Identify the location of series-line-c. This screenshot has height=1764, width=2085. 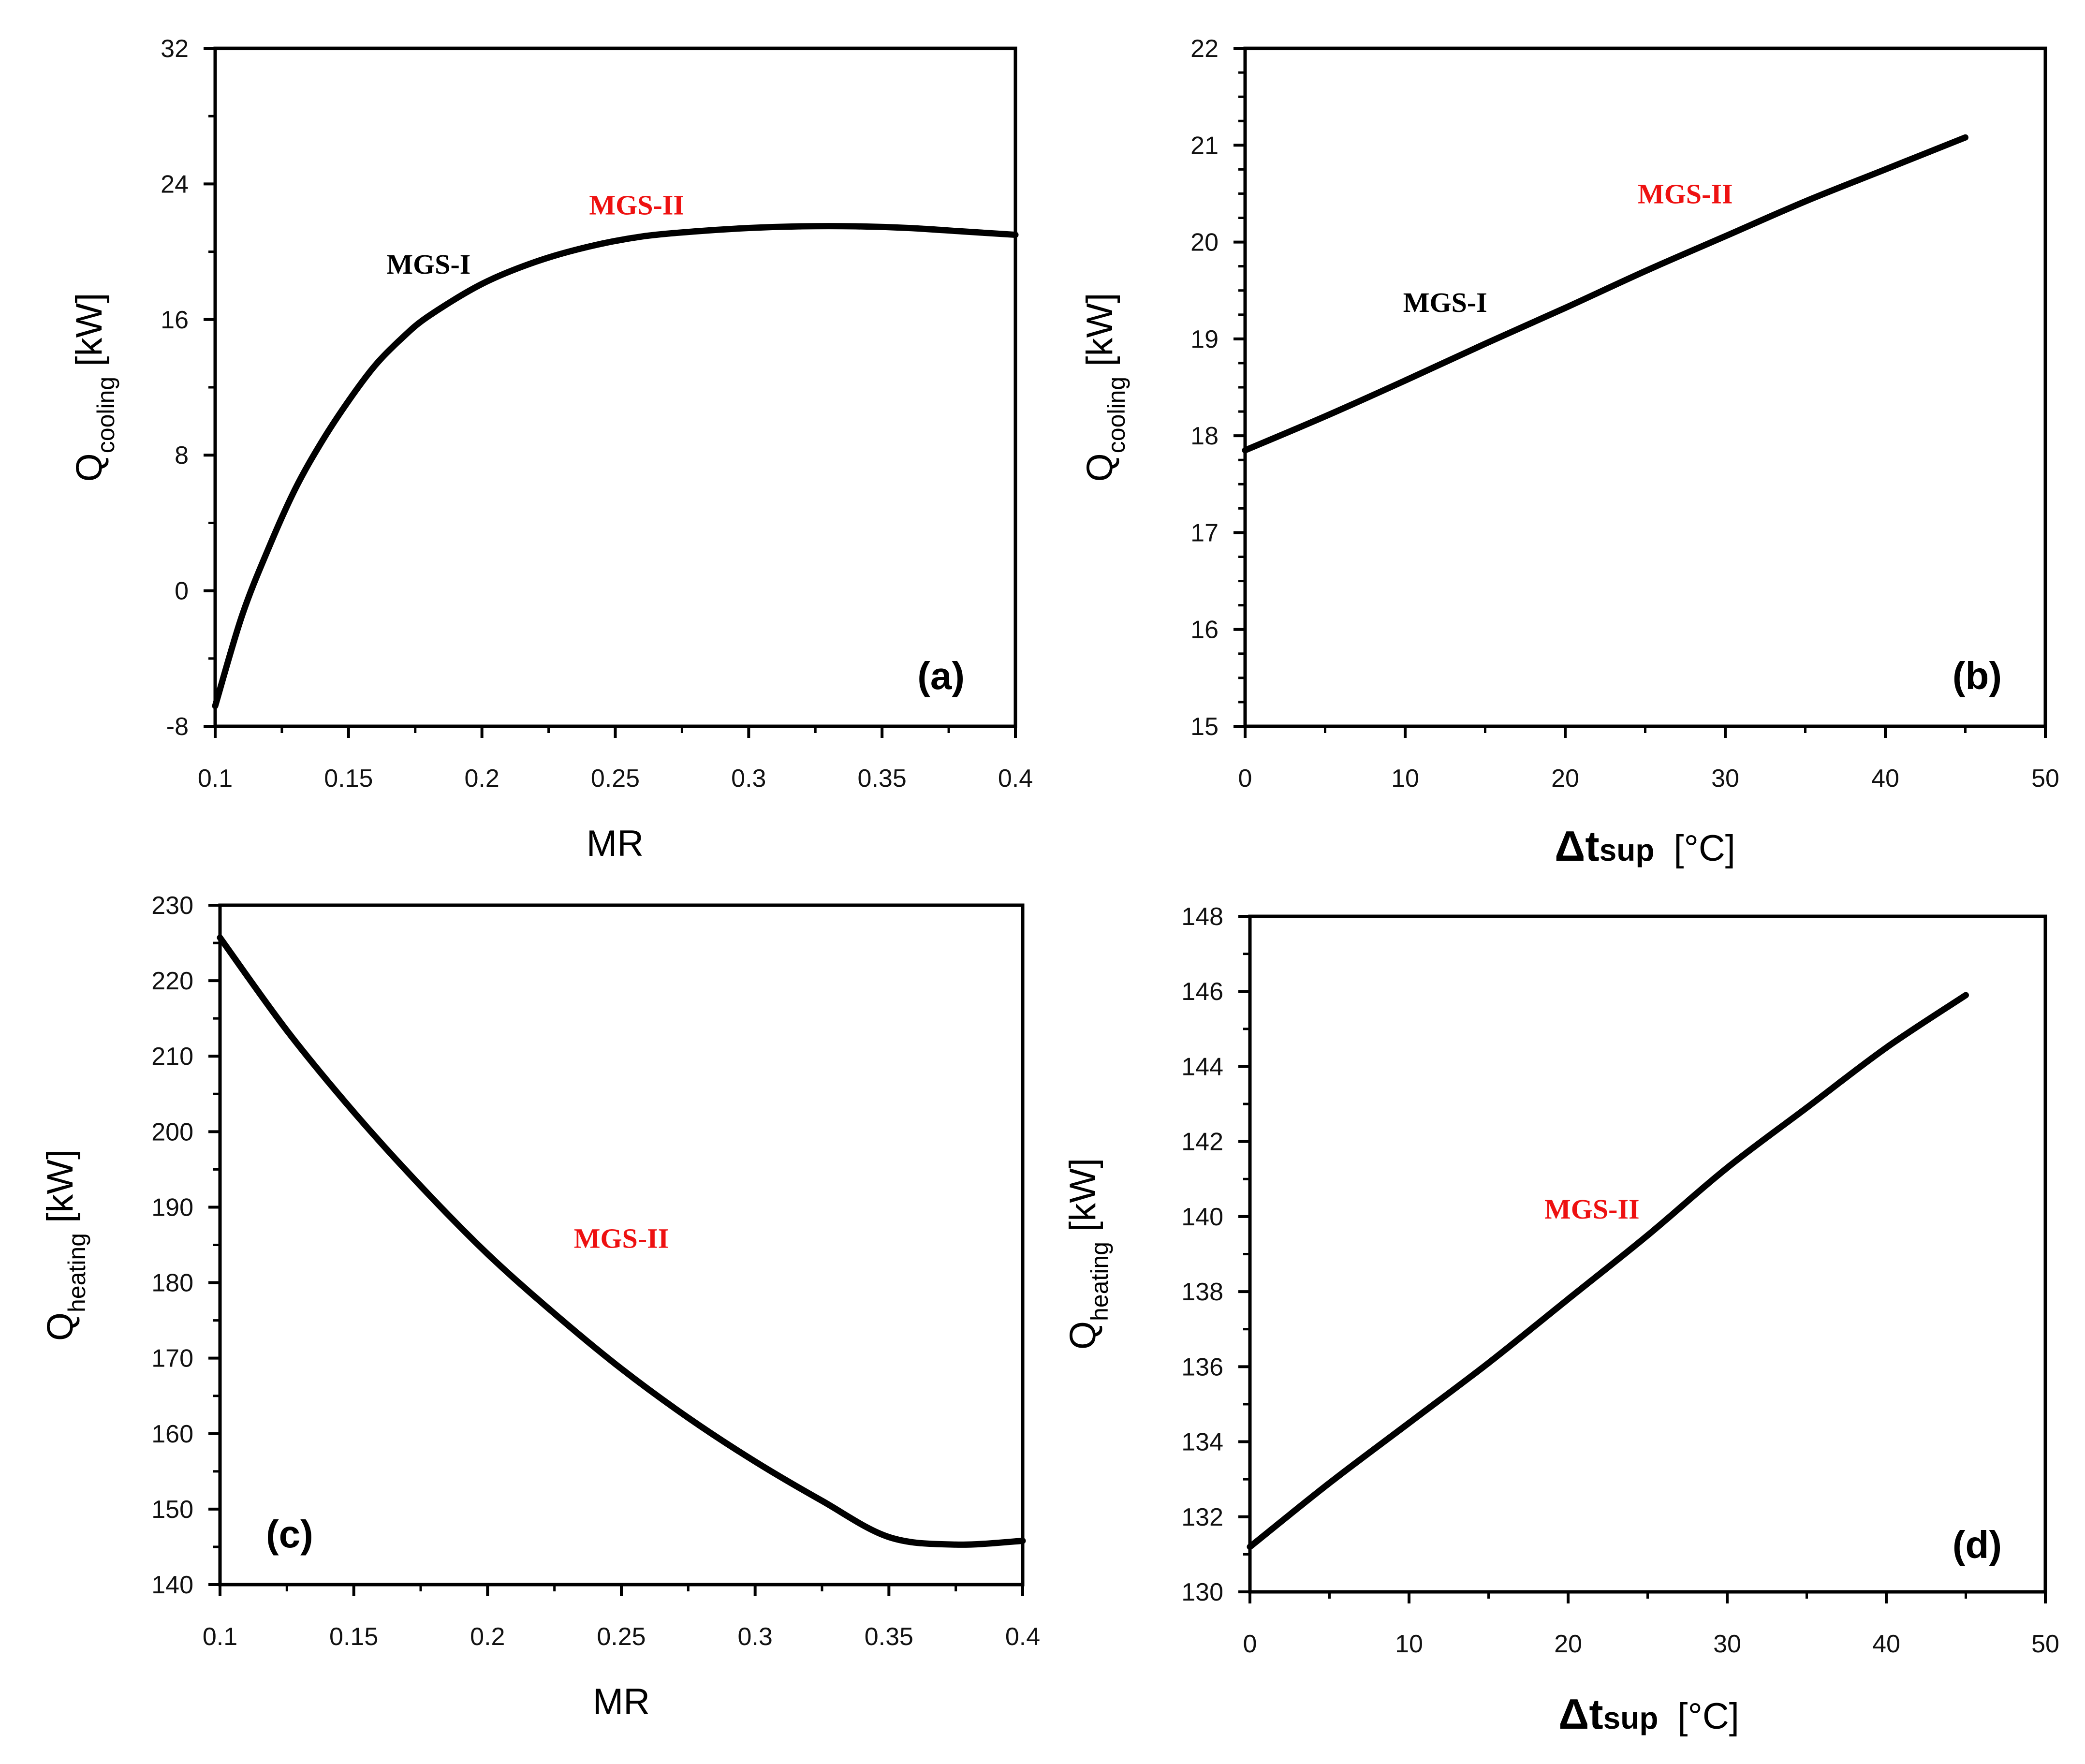
(621, 1241).